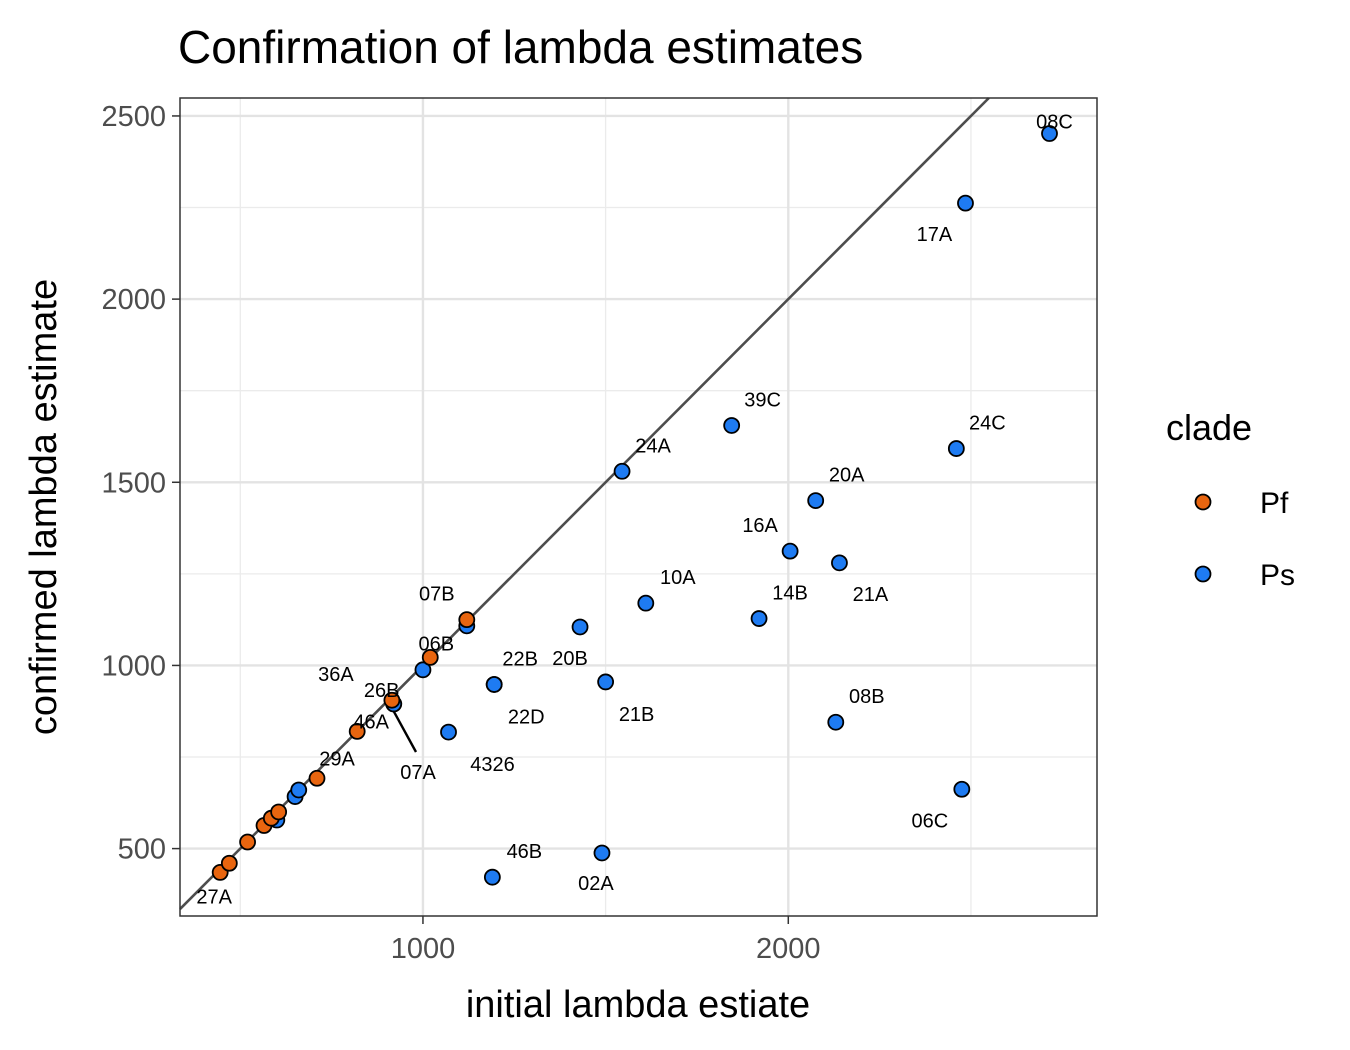 Image resolution: width=1350 pixels, height=1050 pixels. I want to click on point-label: 06B, so click(436, 644).